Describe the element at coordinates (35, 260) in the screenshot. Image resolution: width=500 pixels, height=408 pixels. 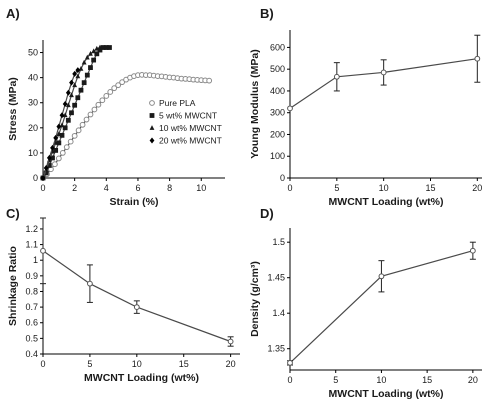
I see `y-tick-label: 1` at that location.